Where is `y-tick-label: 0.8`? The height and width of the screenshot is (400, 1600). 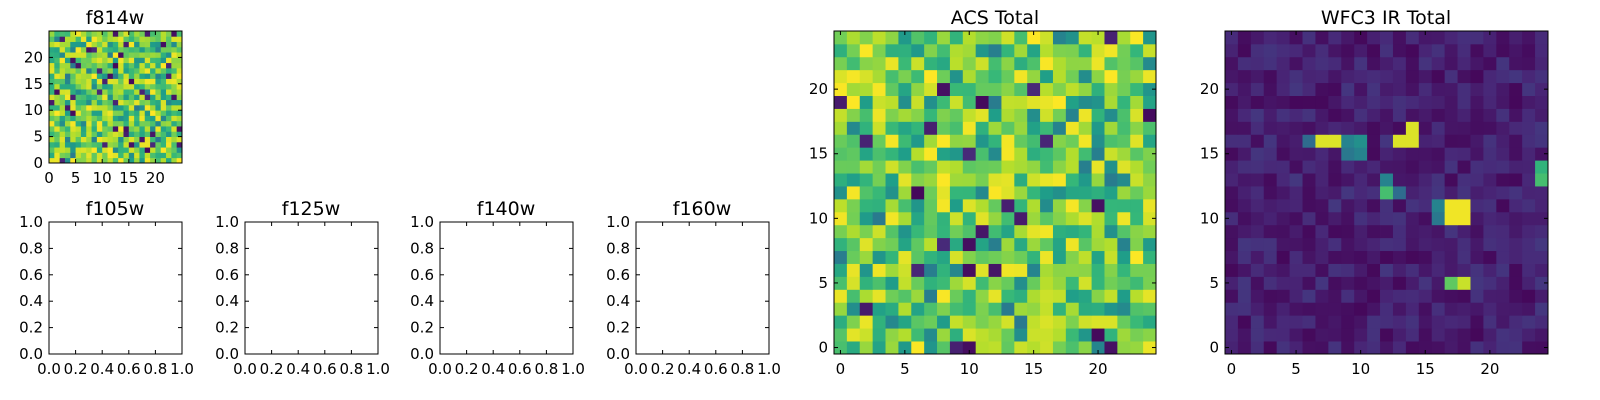 y-tick-label: 0.8 is located at coordinates (227, 248).